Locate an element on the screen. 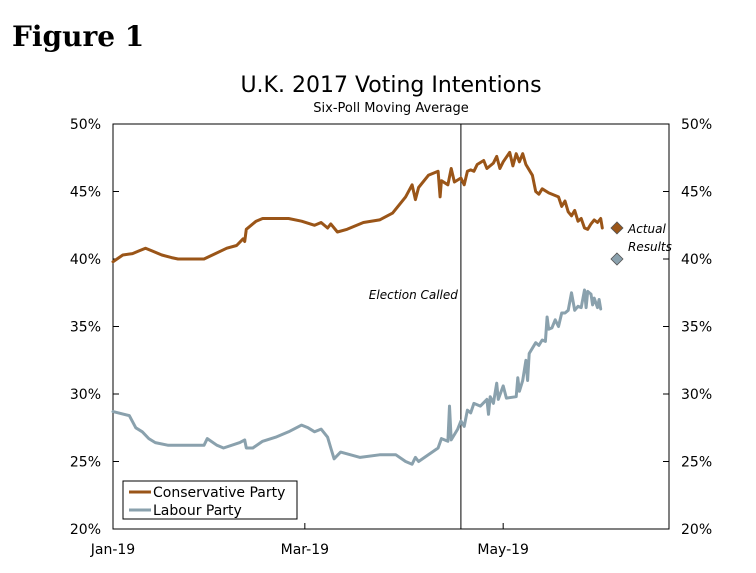 Image resolution: width=756 pixels, height=573 pixels. y-tick-label-right: 40% is located at coordinates (696, 260).